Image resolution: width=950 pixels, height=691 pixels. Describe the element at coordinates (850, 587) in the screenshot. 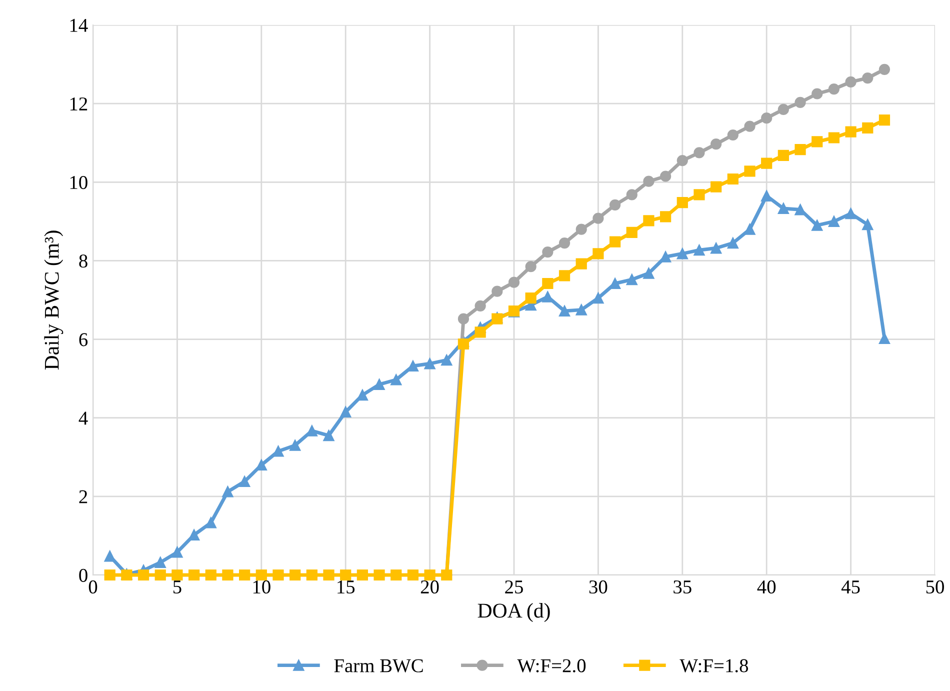

I see `x-tick-label: 45` at that location.